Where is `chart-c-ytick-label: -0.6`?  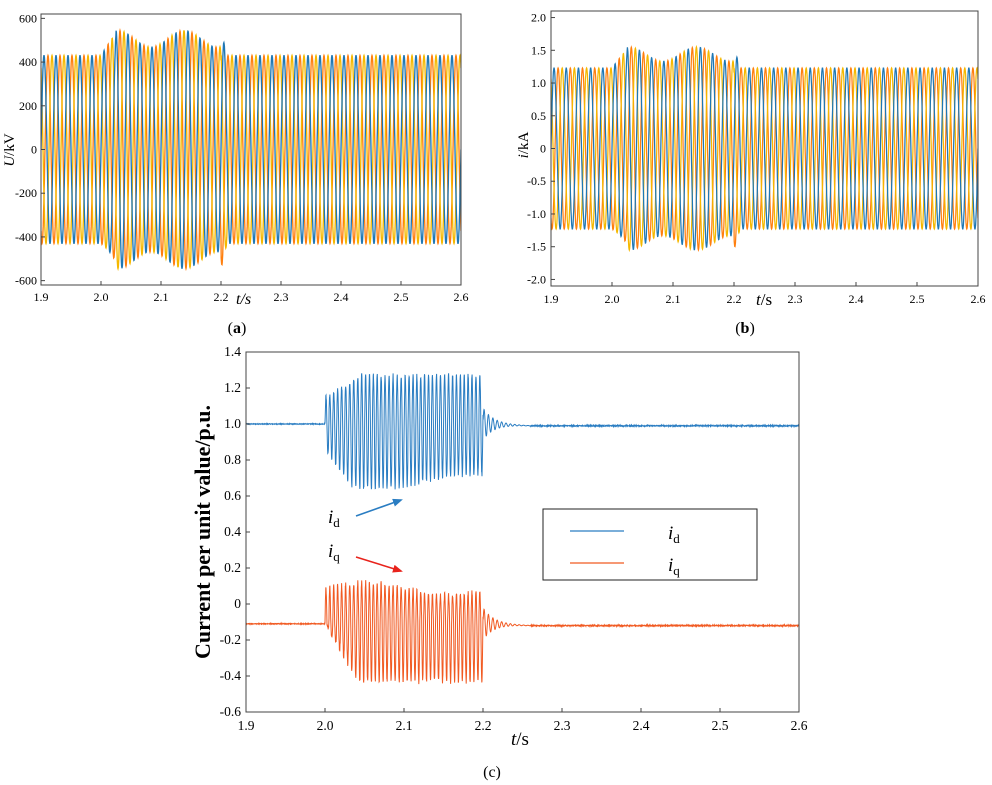 chart-c-ytick-label: -0.6 is located at coordinates (231, 711).